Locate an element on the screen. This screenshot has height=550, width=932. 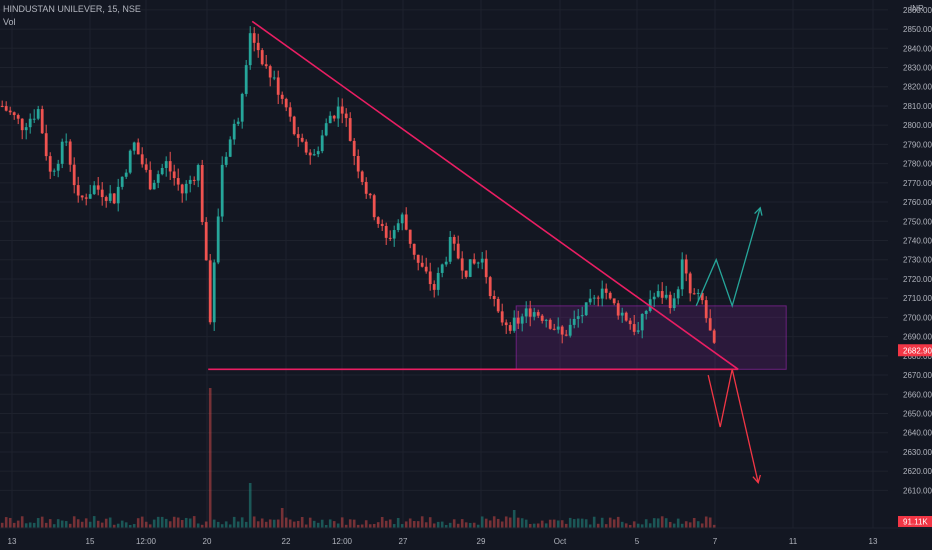
last-volume-value: 91.11K is located at coordinates (915, 522).